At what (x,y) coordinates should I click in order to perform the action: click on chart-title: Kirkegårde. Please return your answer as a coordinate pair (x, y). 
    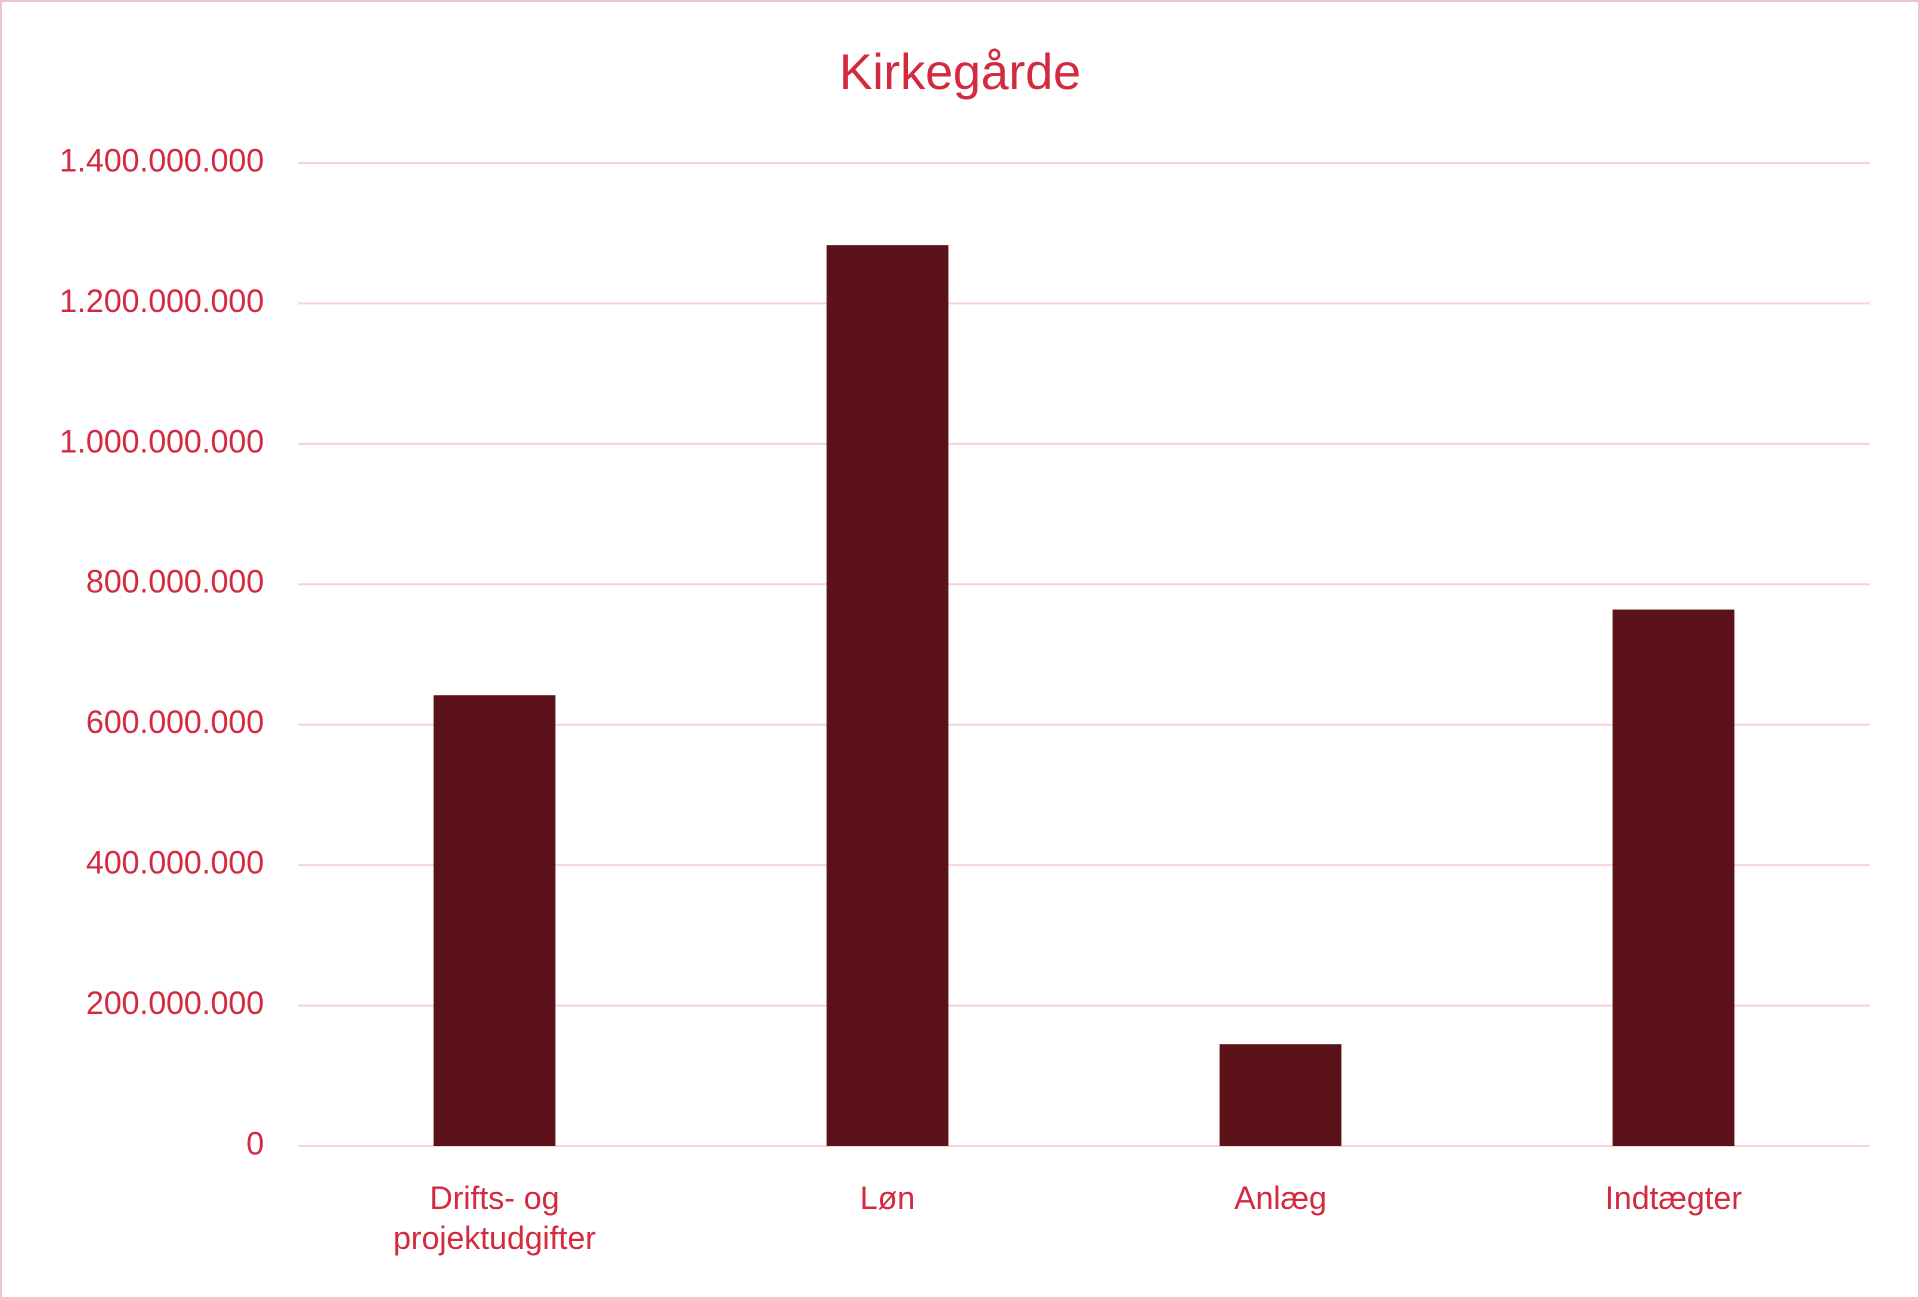
    Looking at the image, I should click on (960, 72).